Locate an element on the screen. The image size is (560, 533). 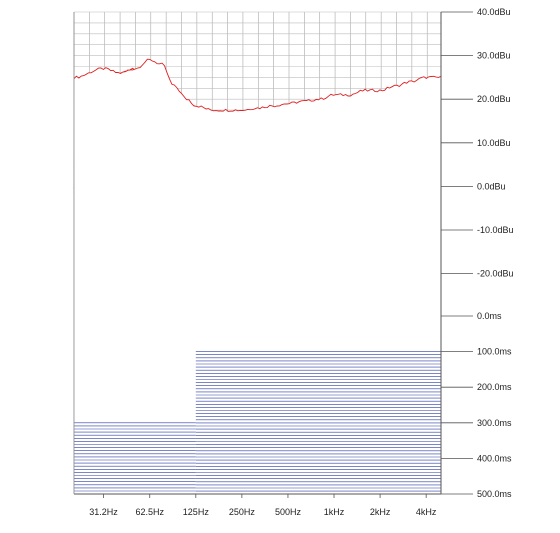
x-tick-label: 2kHz is located at coordinates (380, 512).